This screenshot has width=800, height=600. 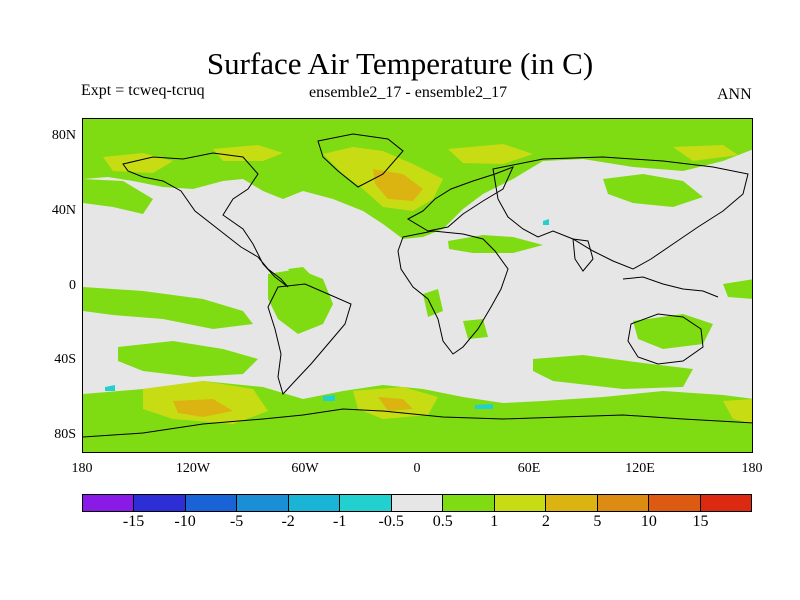 I want to click on colorbar-label: -1, so click(x=340, y=521).